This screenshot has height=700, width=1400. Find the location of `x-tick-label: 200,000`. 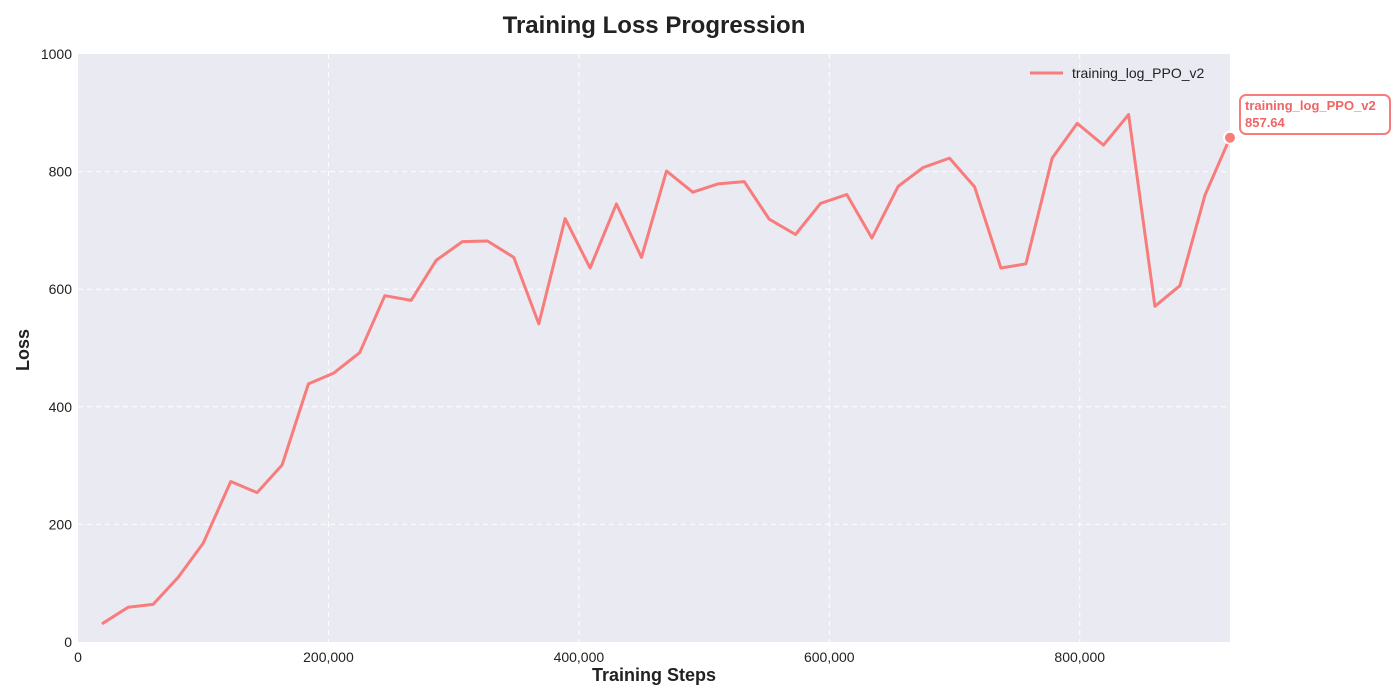

x-tick-label: 200,000 is located at coordinates (328, 657).